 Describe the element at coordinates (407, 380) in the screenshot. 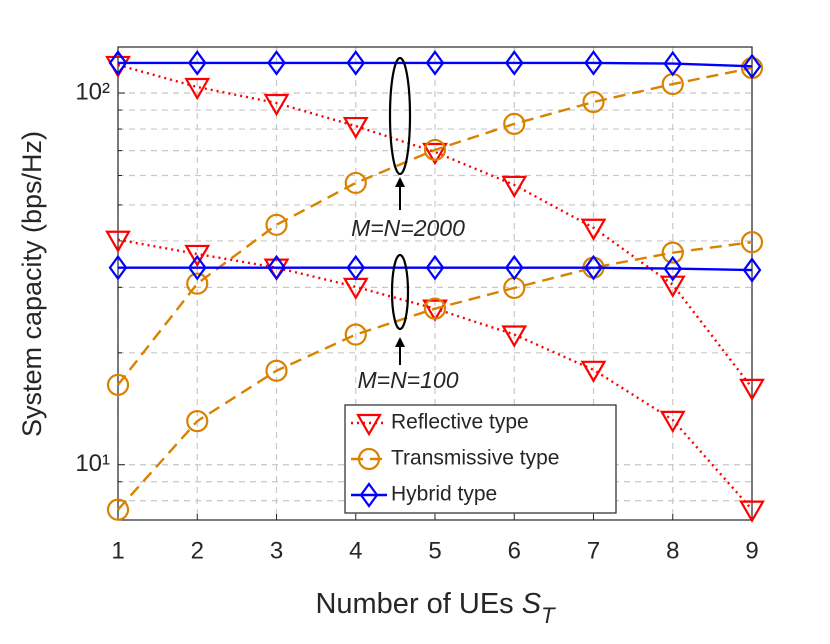

I see `annotation: M=N=100` at that location.